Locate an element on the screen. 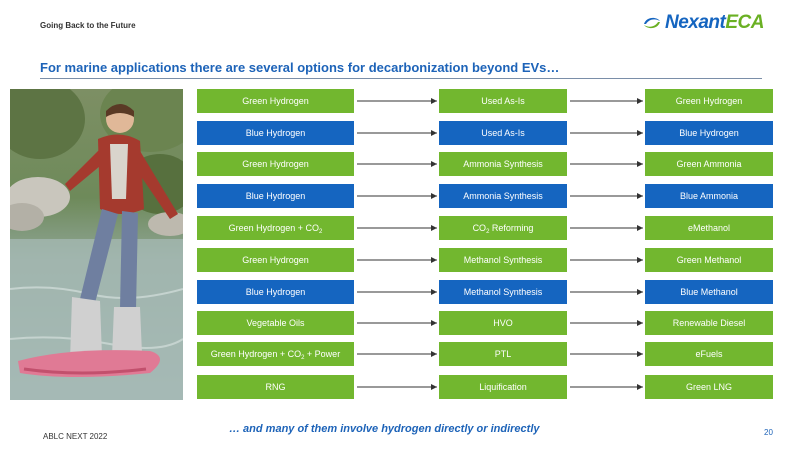 The height and width of the screenshot is (450, 800). process-label: Liquification is located at coordinates (503, 387).